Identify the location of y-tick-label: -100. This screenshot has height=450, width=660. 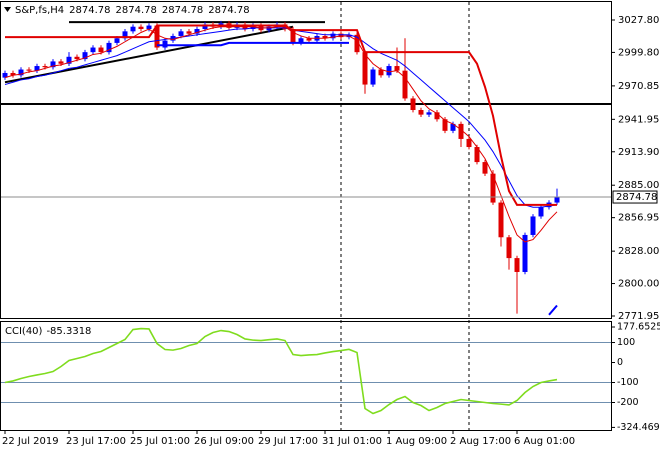
(628, 382).